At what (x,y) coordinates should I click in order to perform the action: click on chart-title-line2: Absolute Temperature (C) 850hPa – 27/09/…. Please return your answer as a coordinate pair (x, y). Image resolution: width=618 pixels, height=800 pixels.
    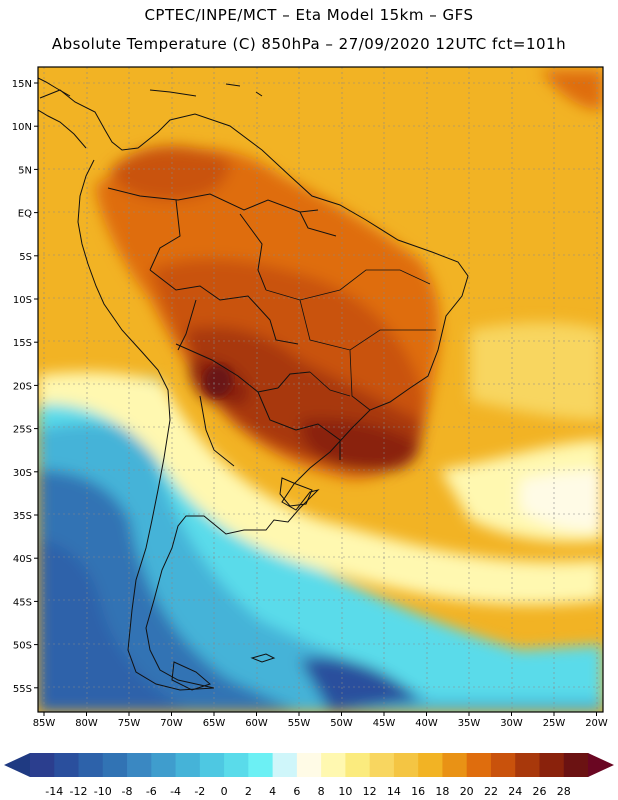
    Looking at the image, I should click on (309, 44).